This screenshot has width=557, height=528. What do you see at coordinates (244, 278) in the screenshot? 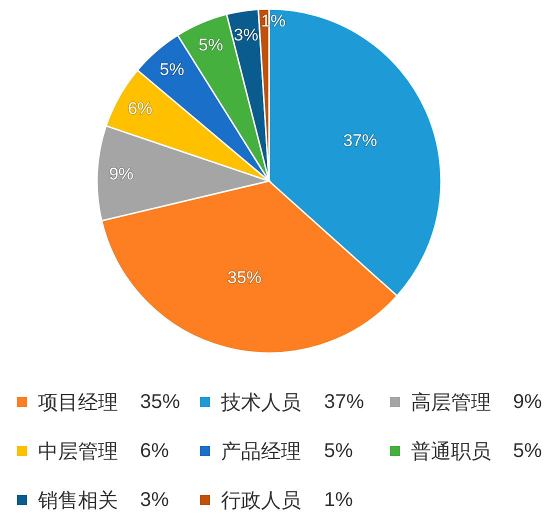
I see `data-label: 35%` at bounding box center [244, 278].